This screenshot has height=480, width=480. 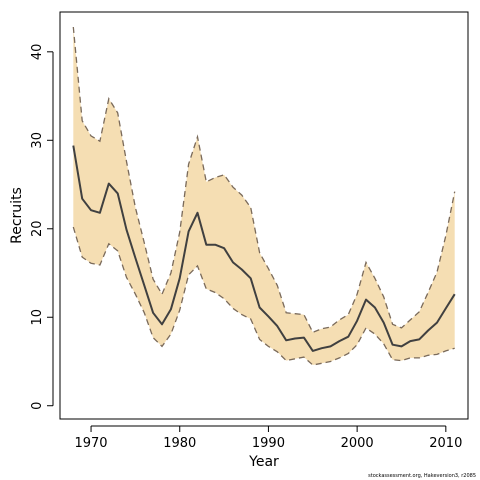 What do you see at coordinates (37, 406) in the screenshot?
I see `y-tick-label: 0` at bounding box center [37, 406].